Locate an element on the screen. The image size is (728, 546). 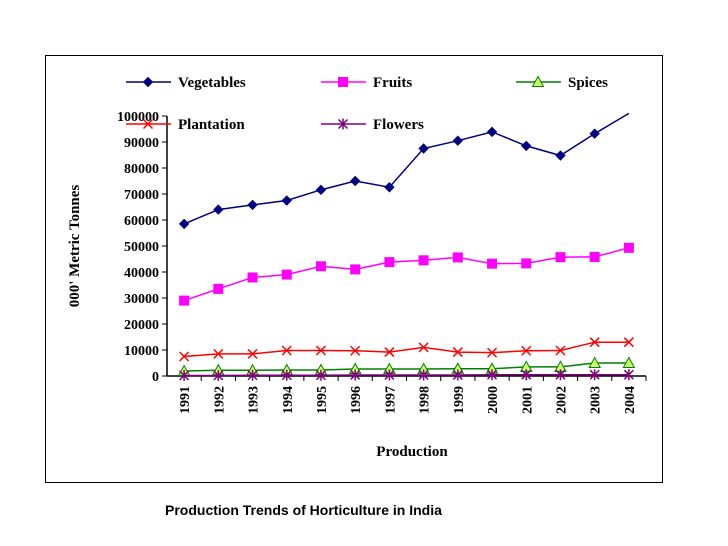
legend-label-plantation: Plantation is located at coordinates (211, 125).